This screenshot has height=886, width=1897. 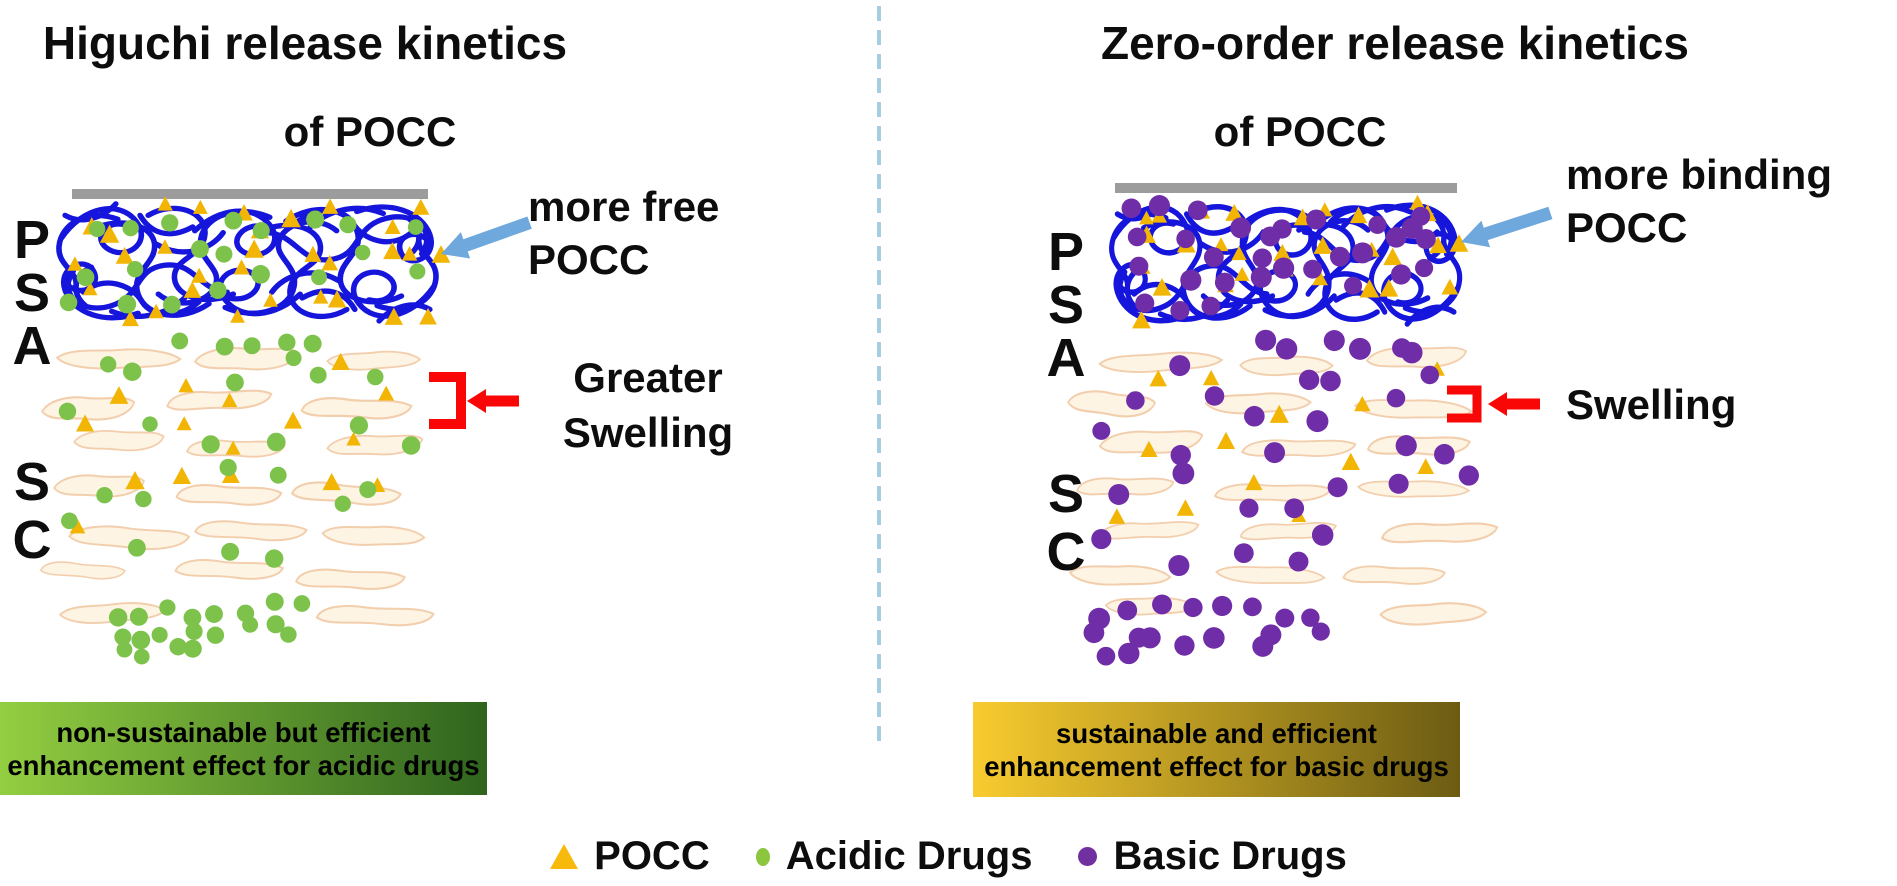 What do you see at coordinates (1514, 404) in the screenshot?
I see `red-arrow-icon-right` at bounding box center [1514, 404].